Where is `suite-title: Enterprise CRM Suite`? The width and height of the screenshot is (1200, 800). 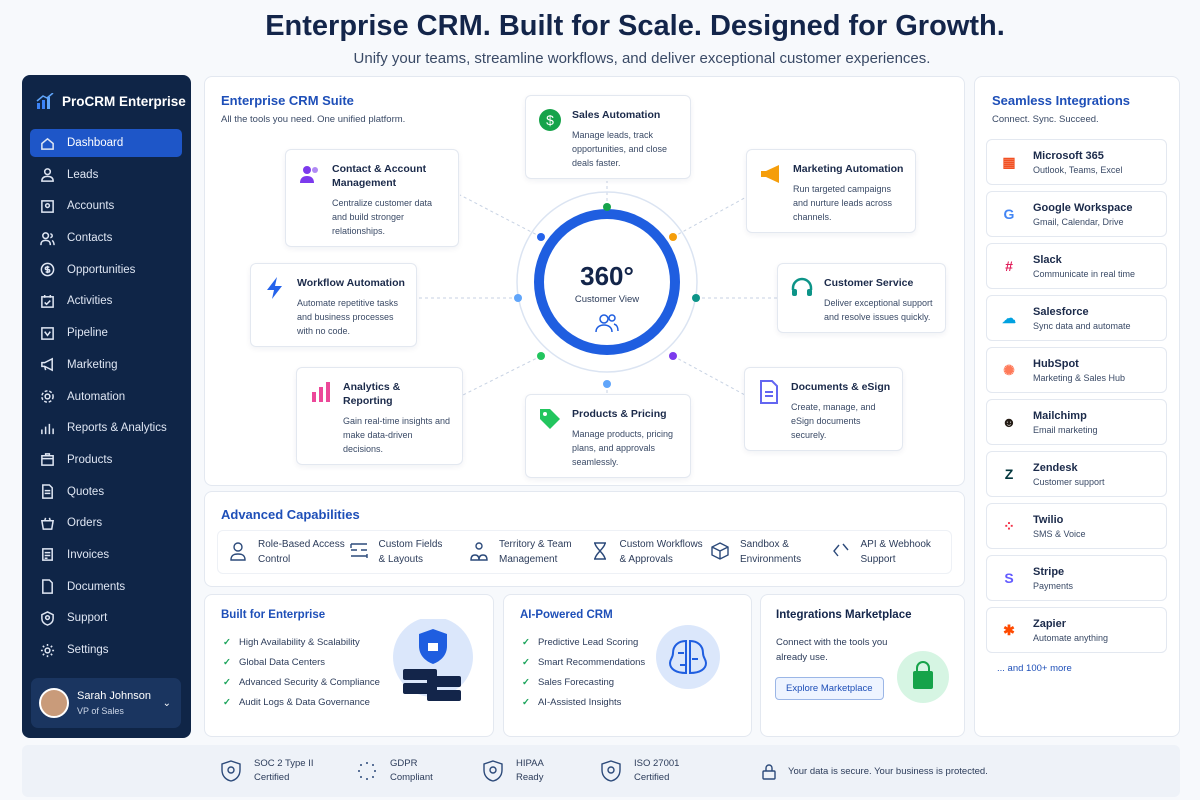 suite-title: Enterprise CRM Suite is located at coordinates (287, 100).